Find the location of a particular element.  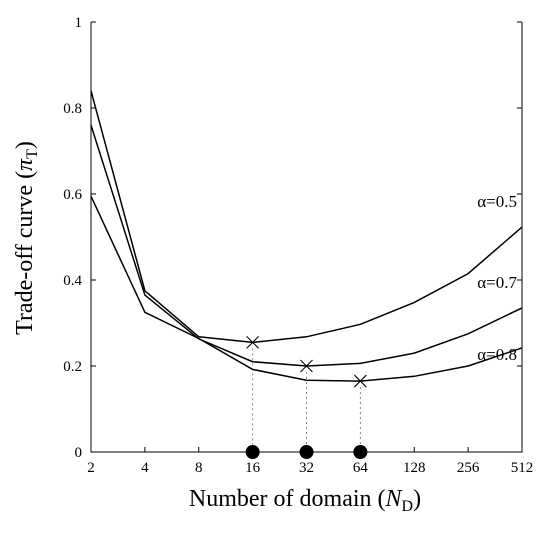

x-axis-title-italic: N is located at coordinates (394, 499).